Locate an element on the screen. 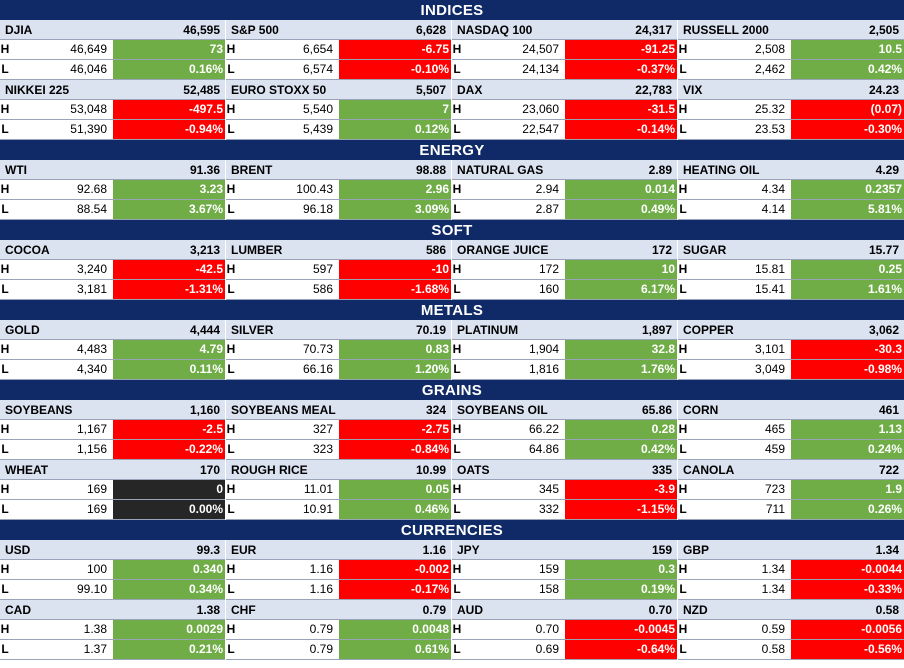 This screenshot has height=668, width=904. change-value: -10 is located at coordinates (395, 269).